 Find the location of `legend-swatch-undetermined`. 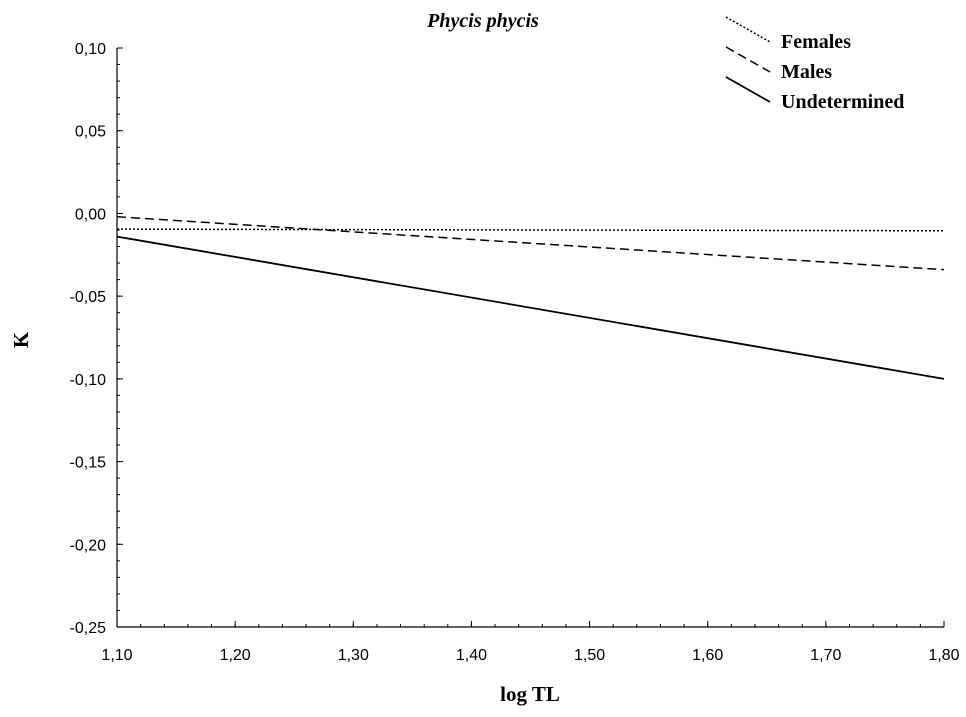

legend-swatch-undetermined is located at coordinates (748, 89).